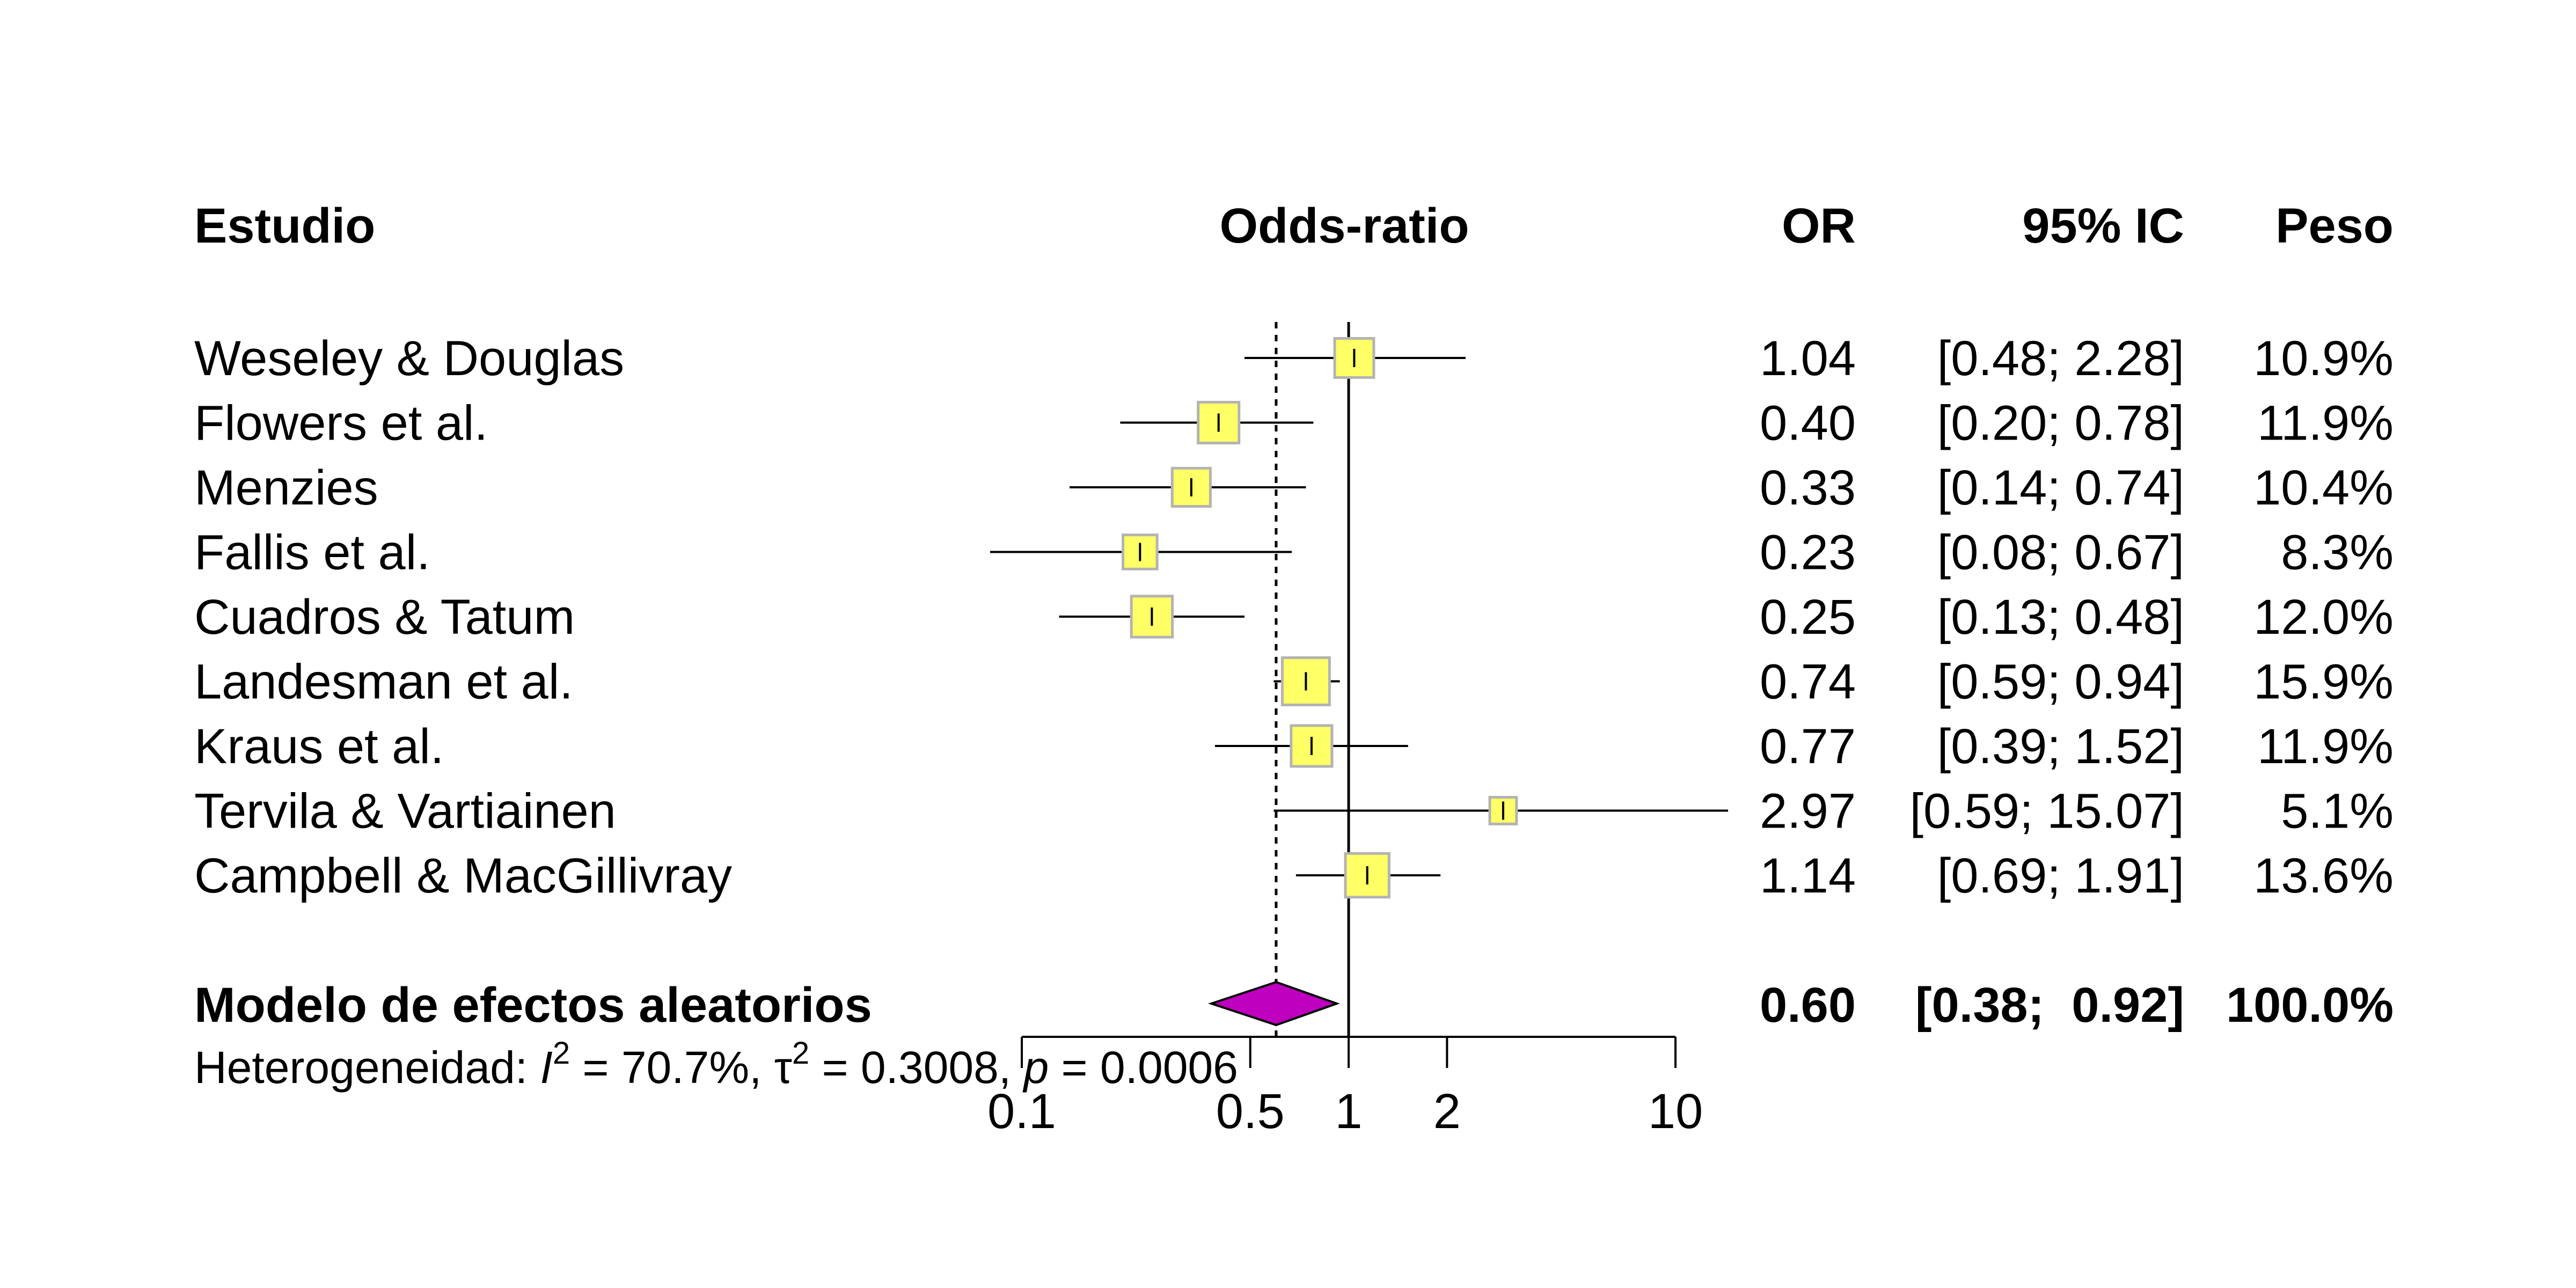  Describe the element at coordinates (383, 682) in the screenshot. I see `study-name: Landesman et al.` at that location.